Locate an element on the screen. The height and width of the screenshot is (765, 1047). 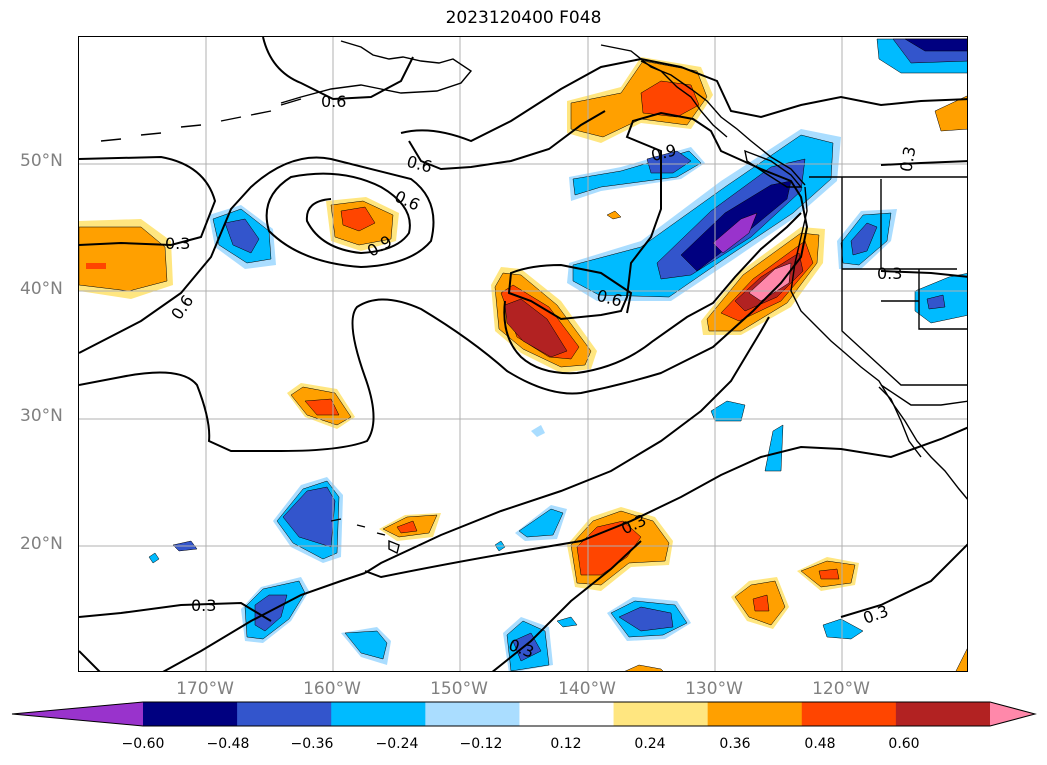
lon-label-140w: 140°W is located at coordinates (587, 689).